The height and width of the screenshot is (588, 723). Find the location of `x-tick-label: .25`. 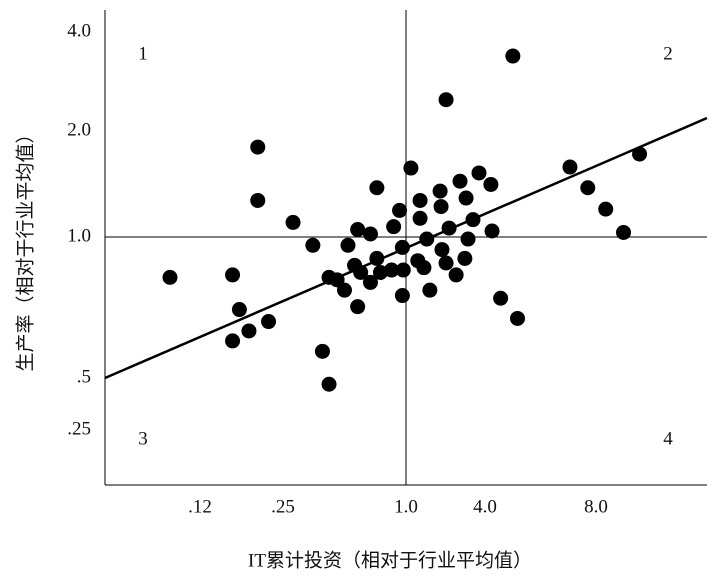

x-tick-label: .25 is located at coordinates (283, 506).